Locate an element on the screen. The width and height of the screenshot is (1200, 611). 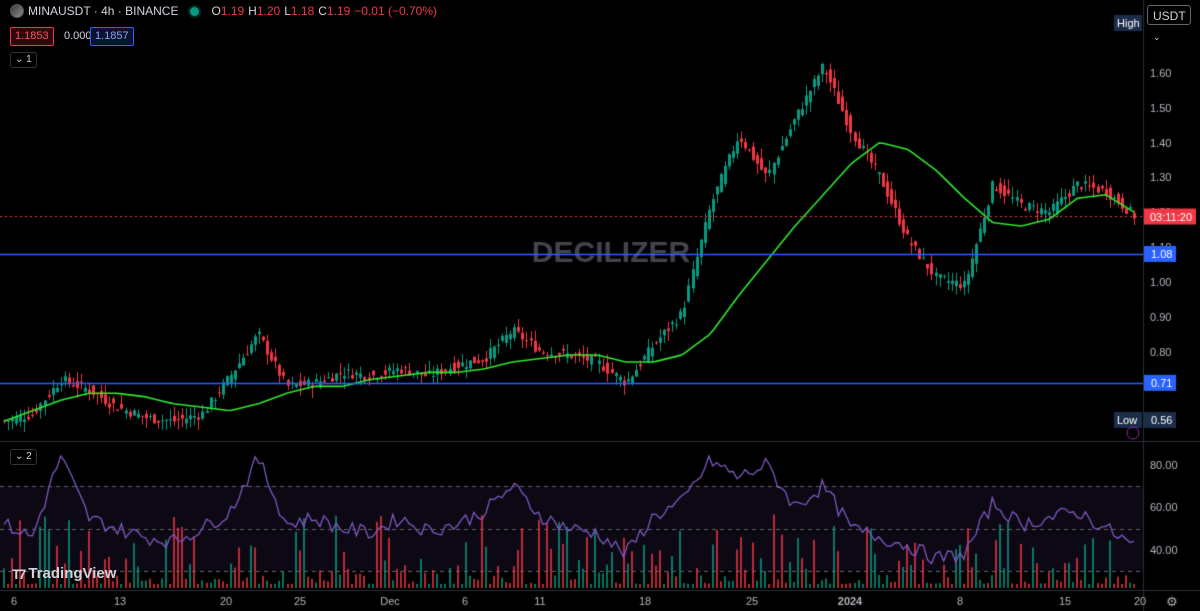
tradingview-mark-icon: T7 is located at coordinates (19, 573).